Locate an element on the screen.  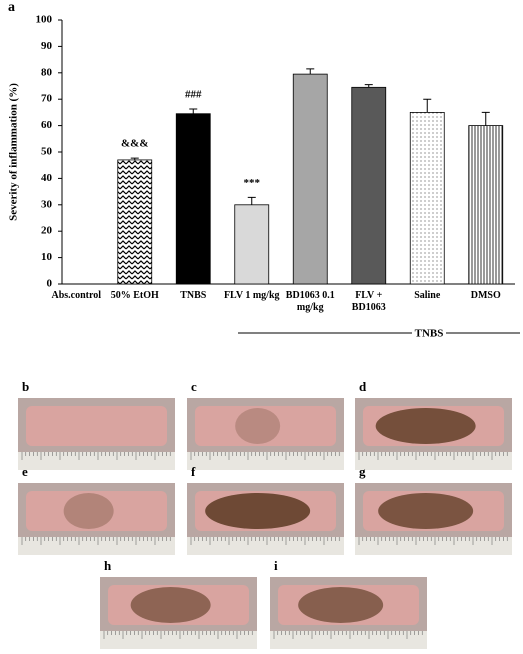
y-tick-label: 40 is located at coordinates (47, 178).